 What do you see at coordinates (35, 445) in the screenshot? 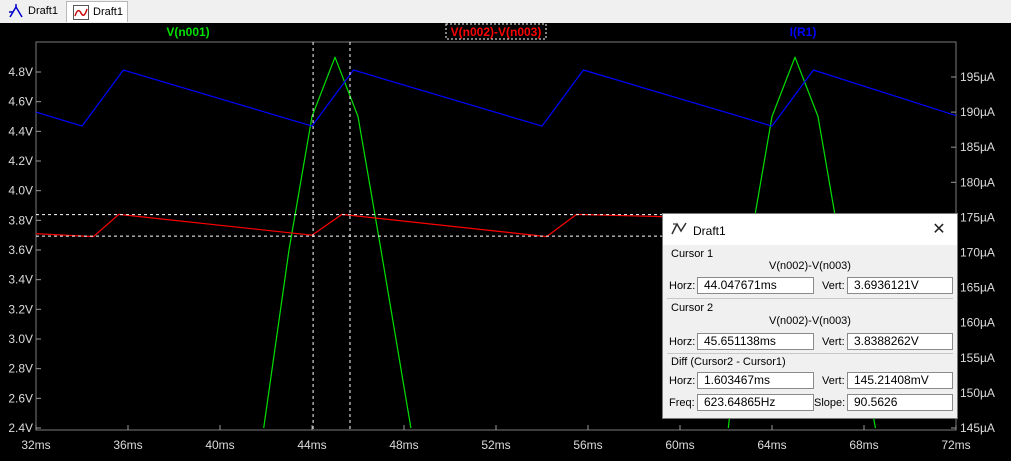
I see `x-tick-label: 32ms` at bounding box center [35, 445].